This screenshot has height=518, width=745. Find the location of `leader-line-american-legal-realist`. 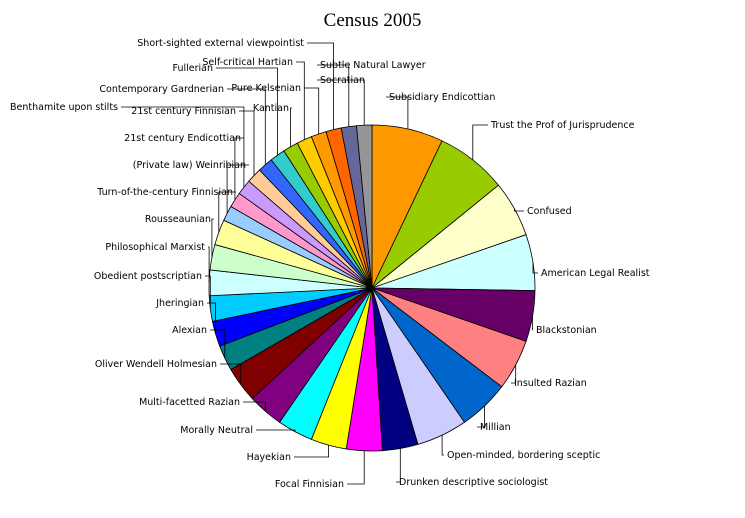

leader-line-american-legal-realist is located at coordinates (535, 268).